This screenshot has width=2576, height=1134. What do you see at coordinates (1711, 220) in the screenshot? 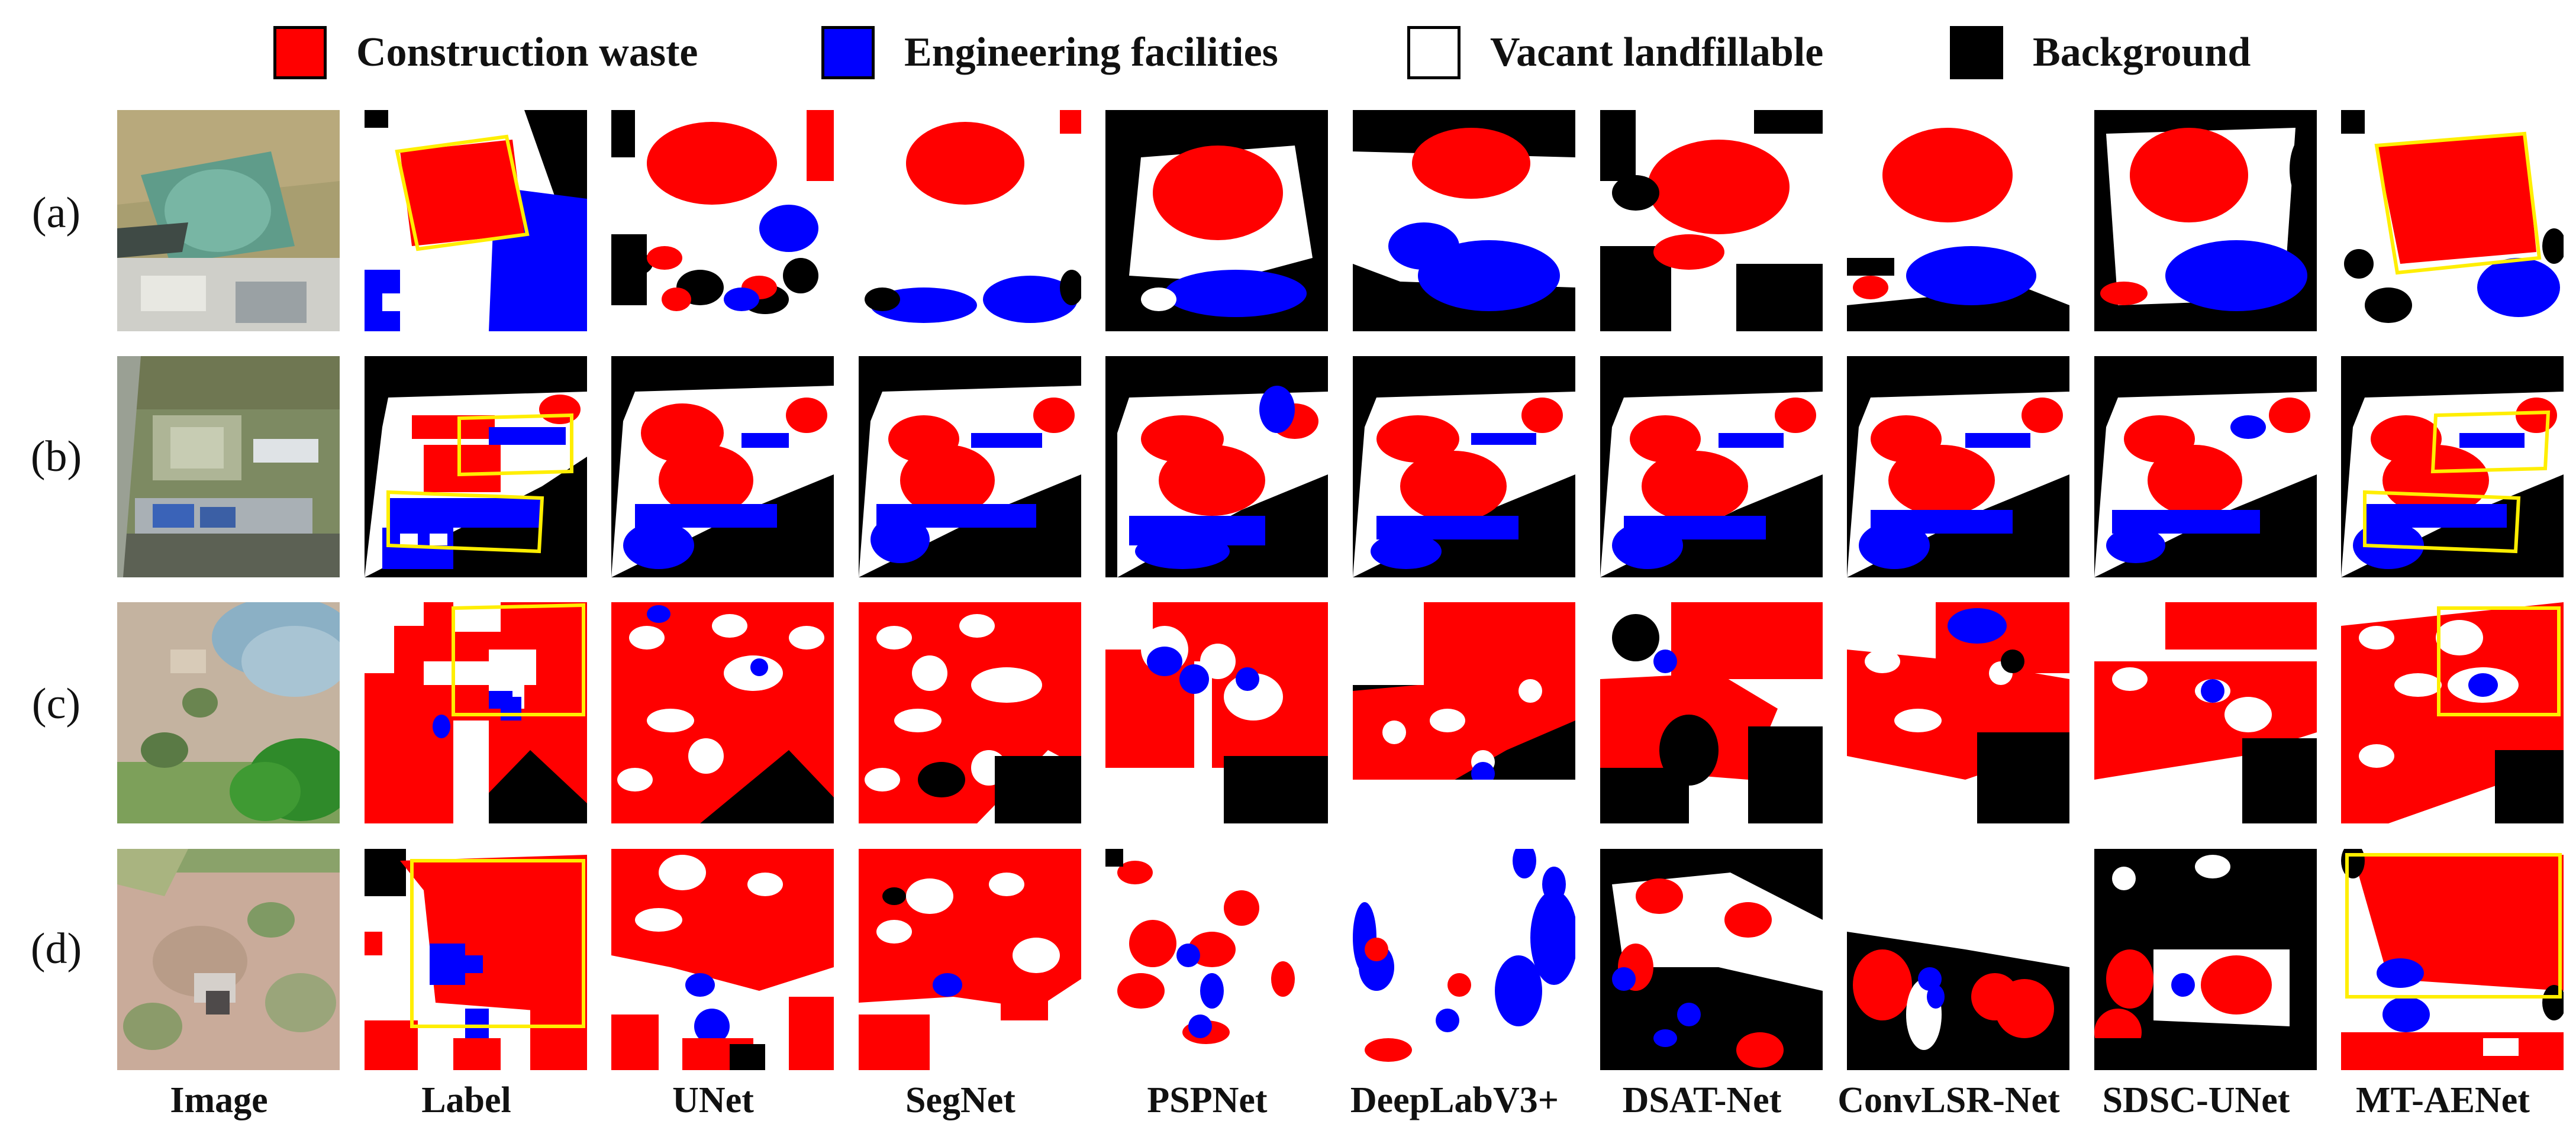
I see `tile-a-dsat-net` at bounding box center [1711, 220].